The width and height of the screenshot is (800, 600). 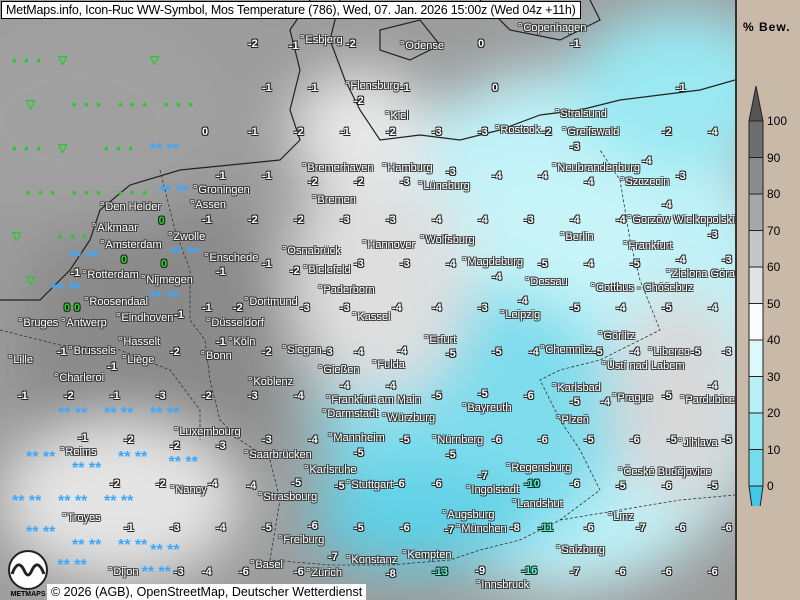 I want to click on city-label: Szczecin, so click(x=644, y=182).